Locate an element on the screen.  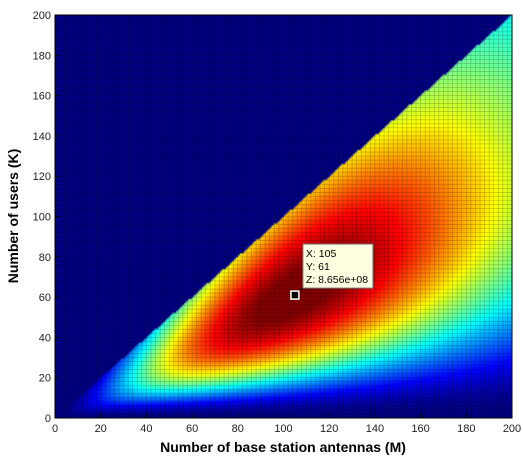
x-tick-label: 60 is located at coordinates (192, 429).